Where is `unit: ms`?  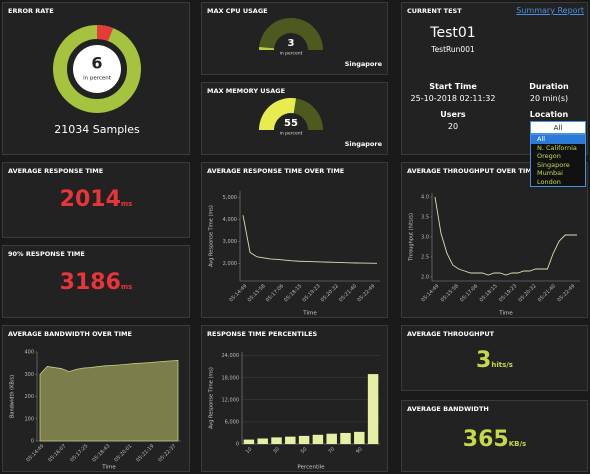 unit: ms is located at coordinates (126, 204).